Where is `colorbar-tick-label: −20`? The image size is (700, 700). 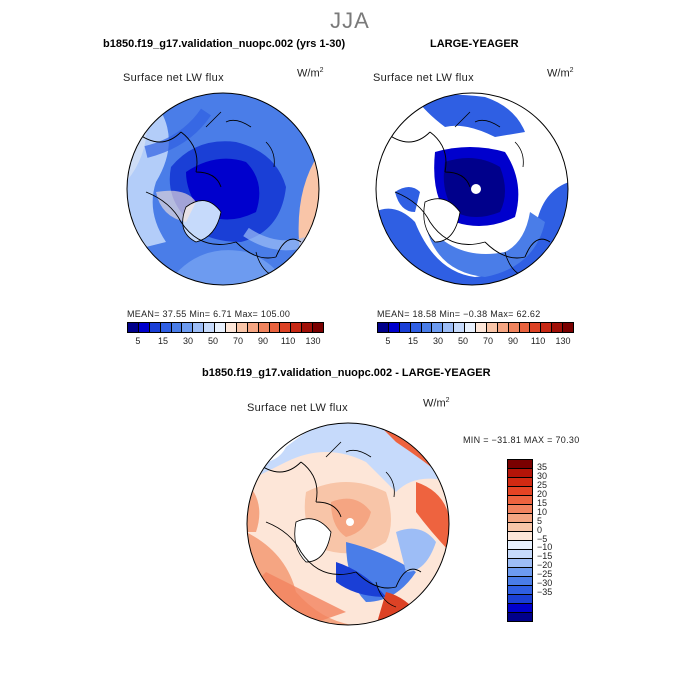 colorbar-tick-label: −20 is located at coordinates (545, 565).